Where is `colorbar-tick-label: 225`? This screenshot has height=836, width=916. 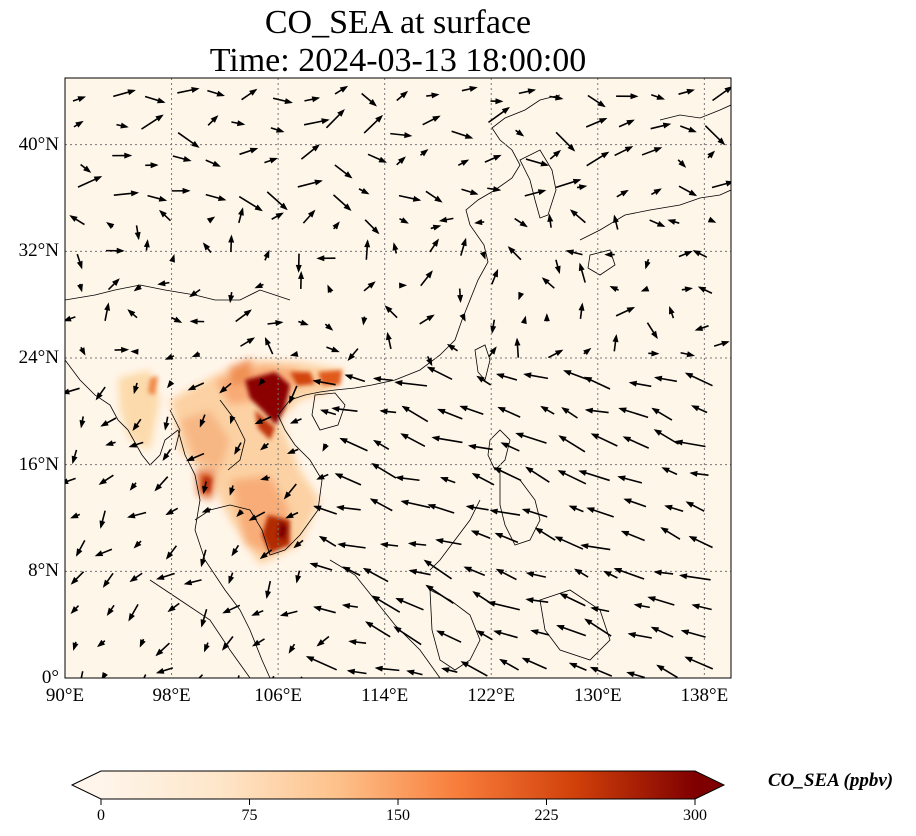
colorbar-tick-label: 225 is located at coordinates (546, 815).